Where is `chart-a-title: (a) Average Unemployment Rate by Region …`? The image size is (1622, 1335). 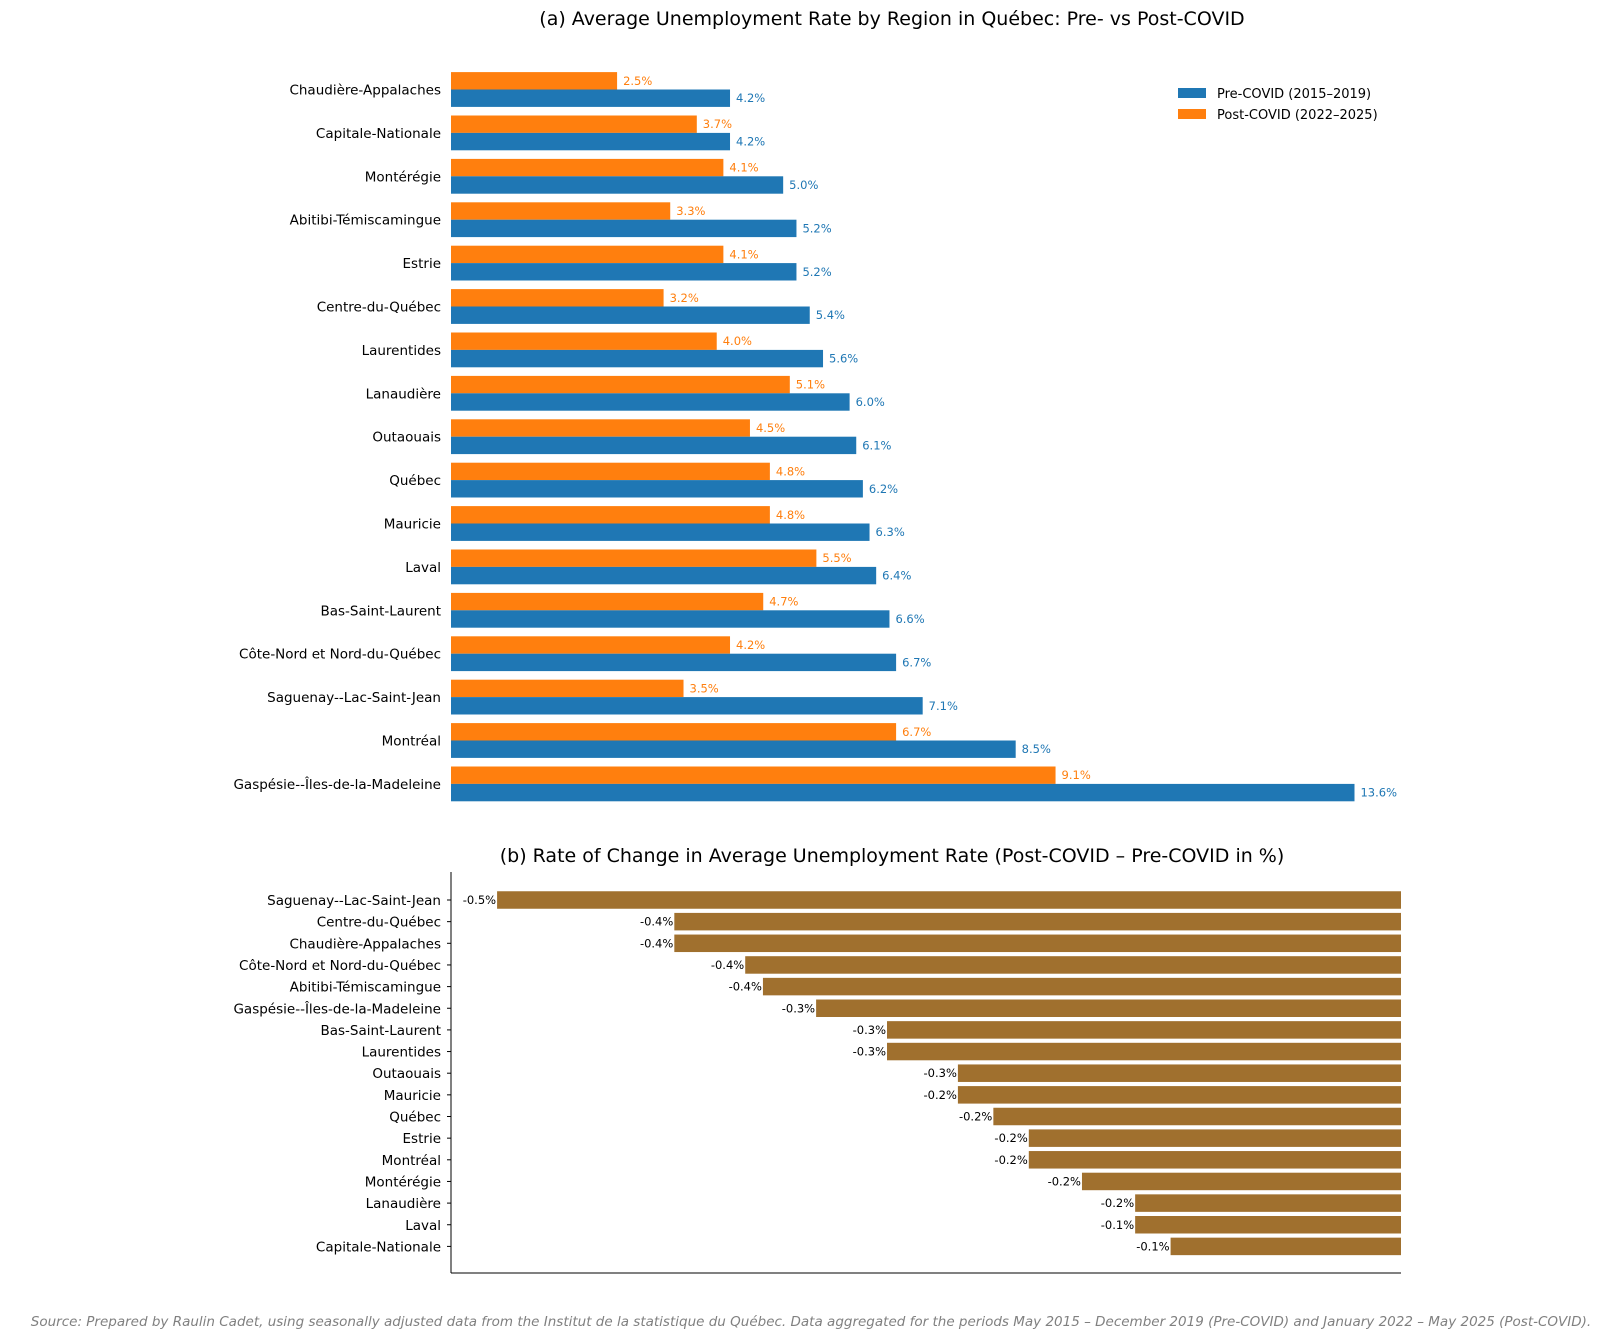
chart-a-title: (a) Average Unemployment Rate by Region … is located at coordinates (891, 19).